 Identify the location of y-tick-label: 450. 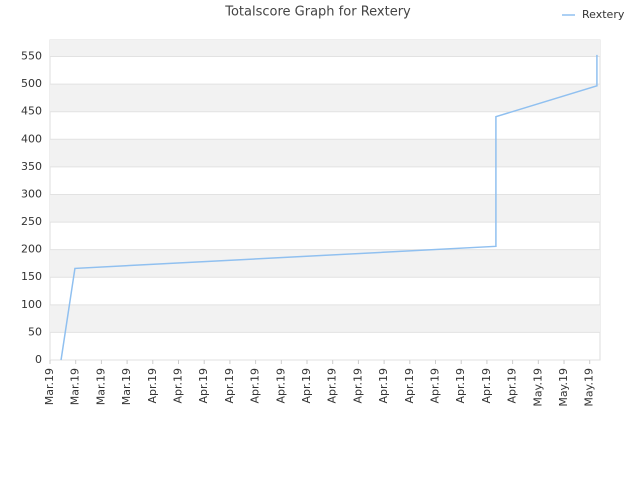
(31, 111).